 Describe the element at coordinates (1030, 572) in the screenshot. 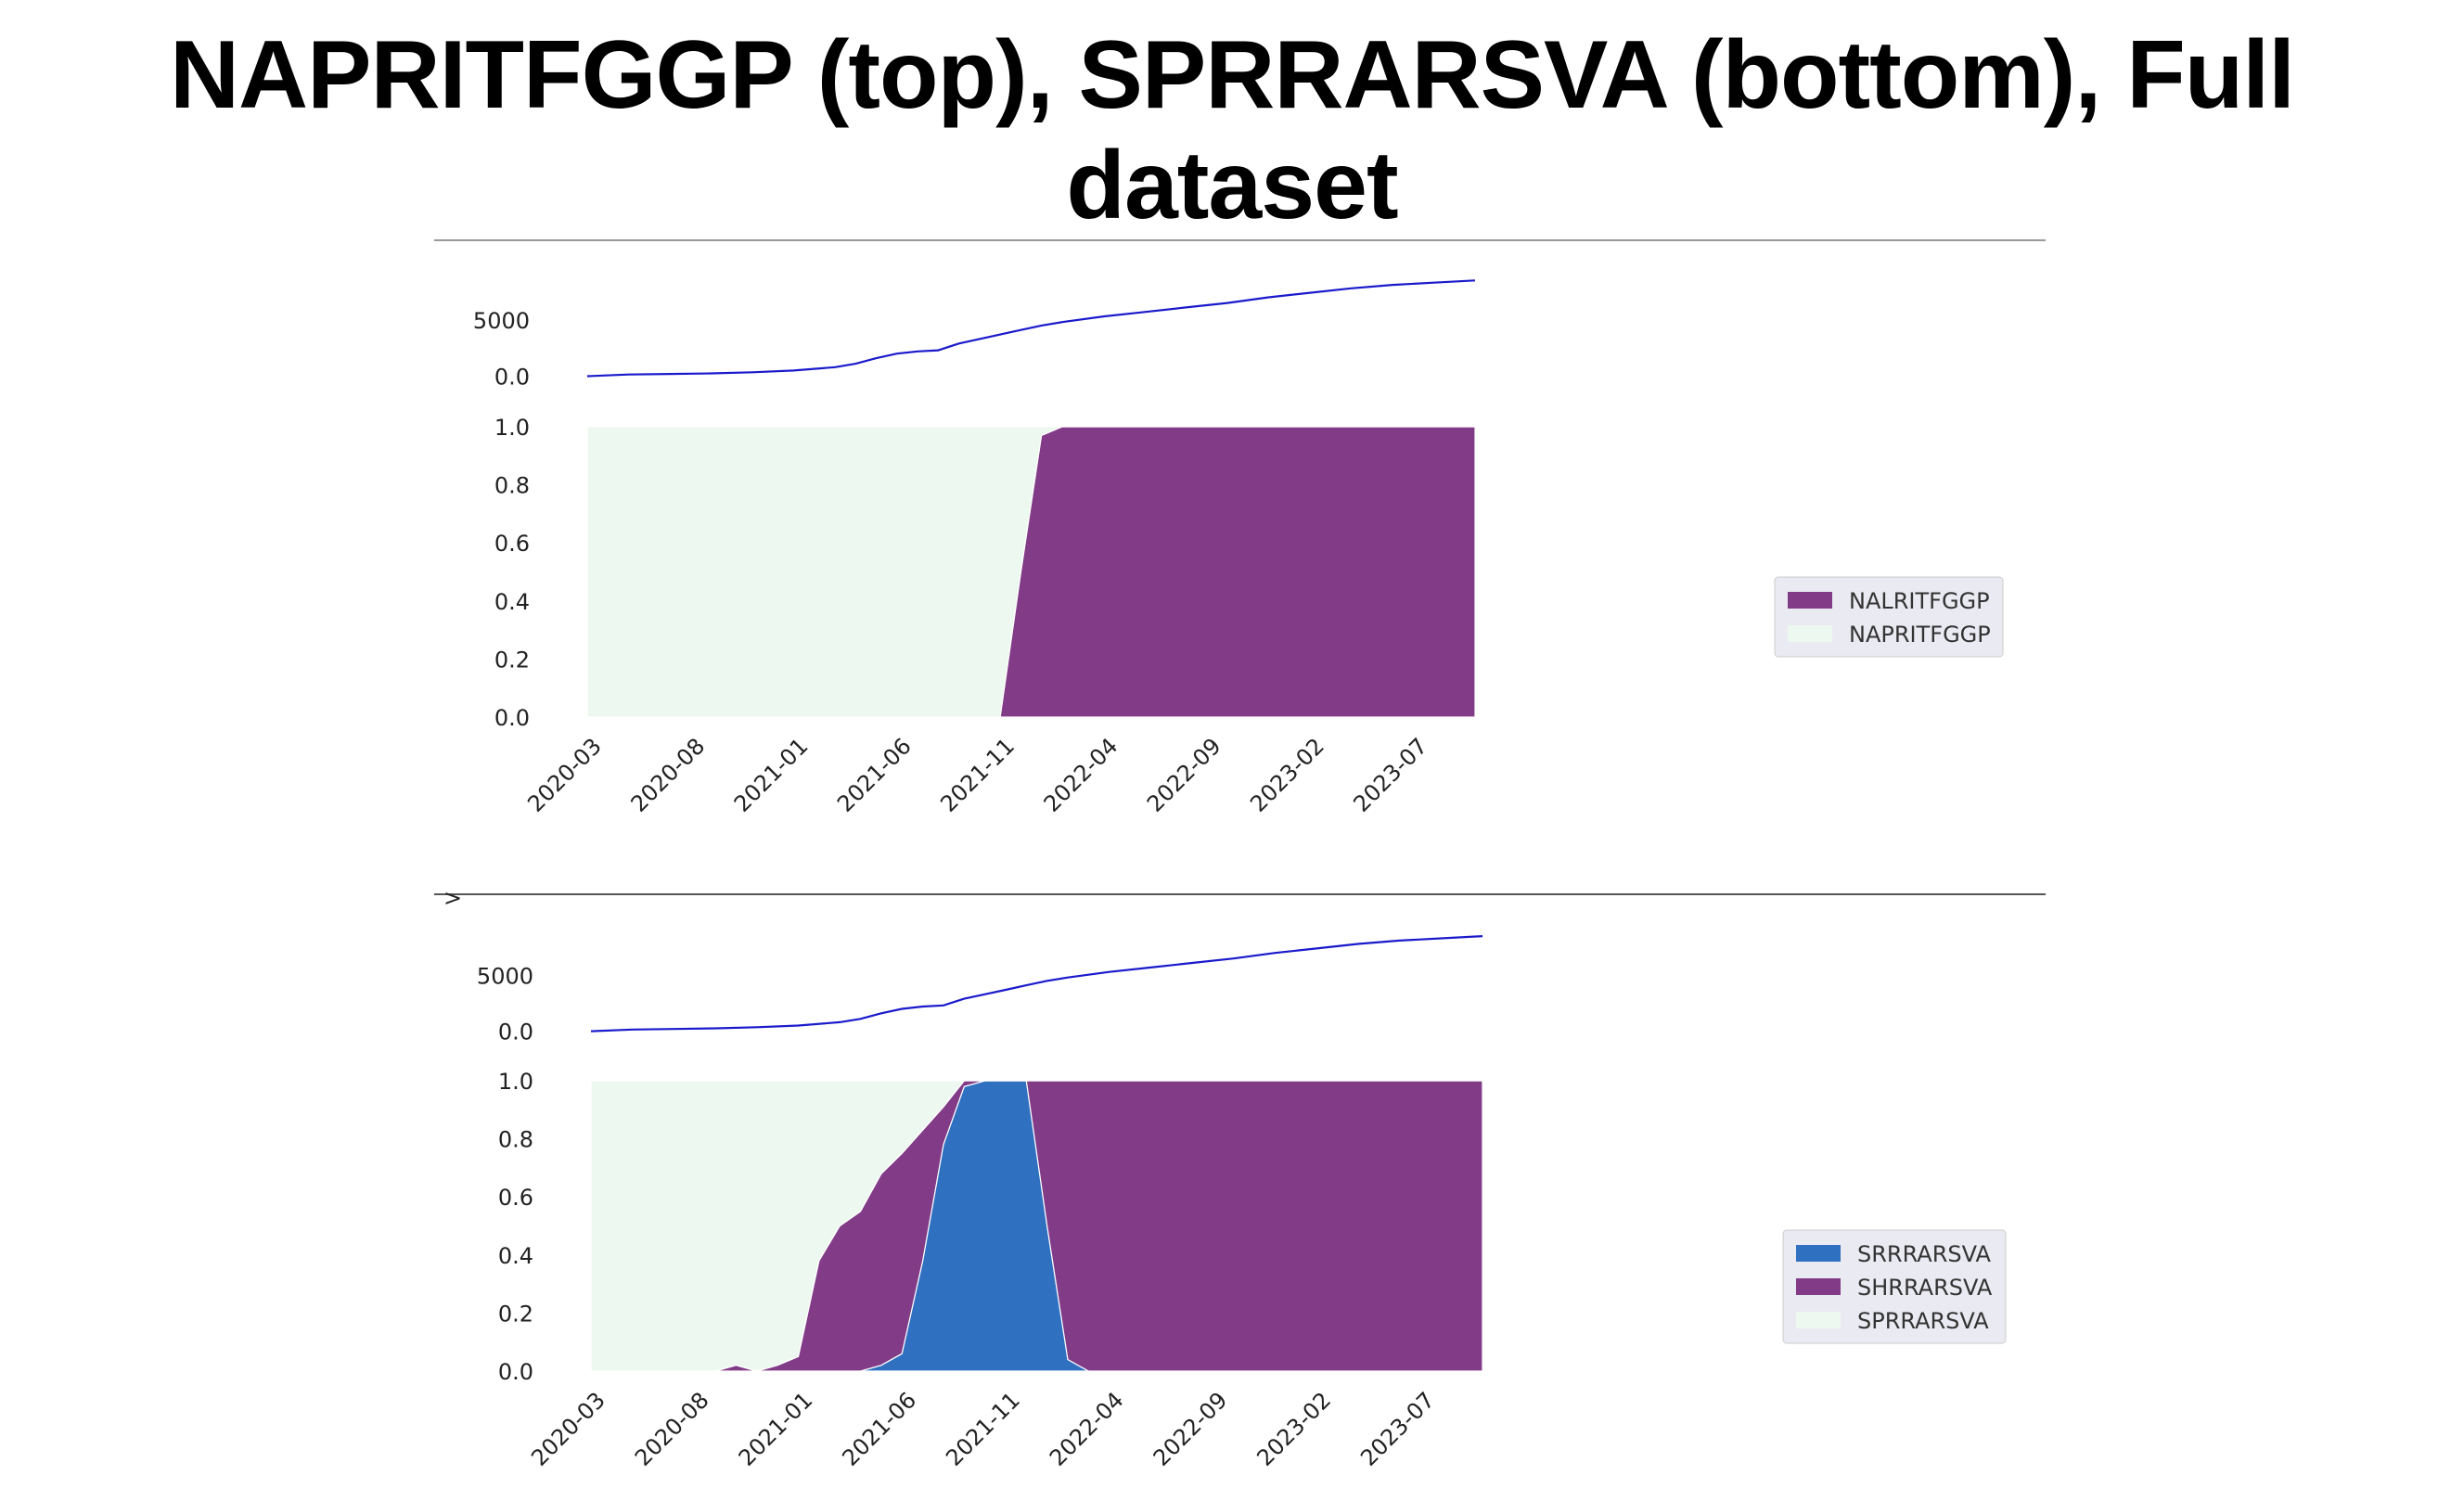

I see `top-area-napritfggp` at that location.